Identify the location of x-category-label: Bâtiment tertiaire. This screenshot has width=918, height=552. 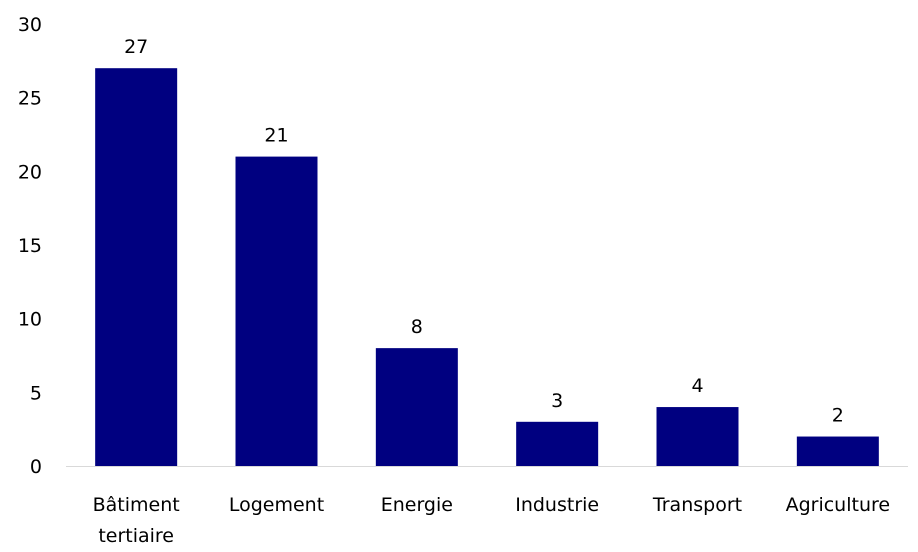
(136, 520).